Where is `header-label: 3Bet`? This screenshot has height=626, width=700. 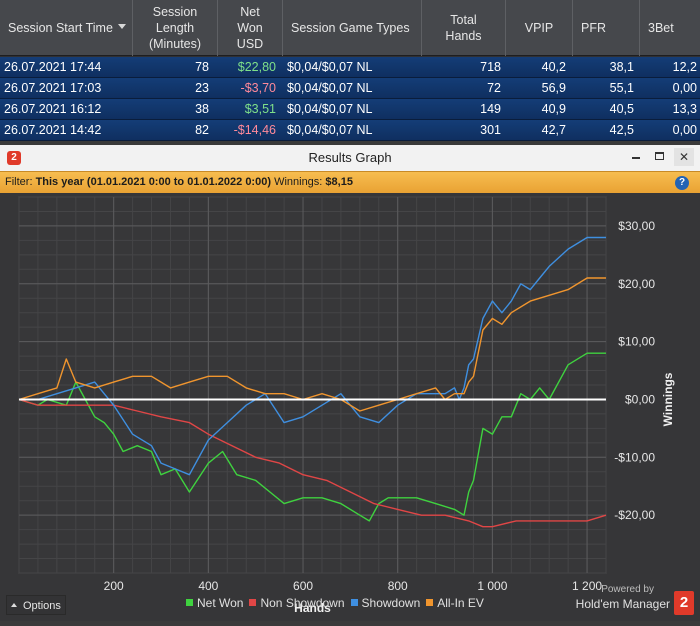
header-label: 3Bet is located at coordinates (661, 28).